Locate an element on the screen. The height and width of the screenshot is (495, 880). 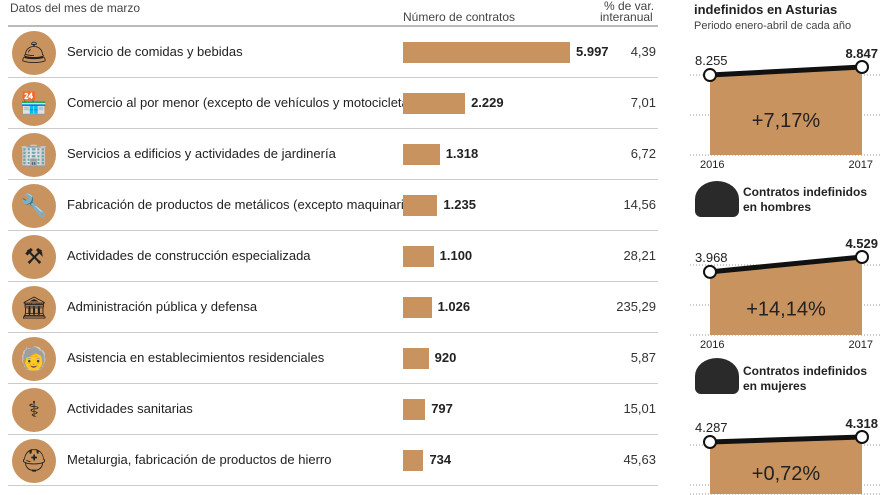
table-row: ⚕ Actividades sanitarias 797 15,01 is located at coordinates (333, 409).